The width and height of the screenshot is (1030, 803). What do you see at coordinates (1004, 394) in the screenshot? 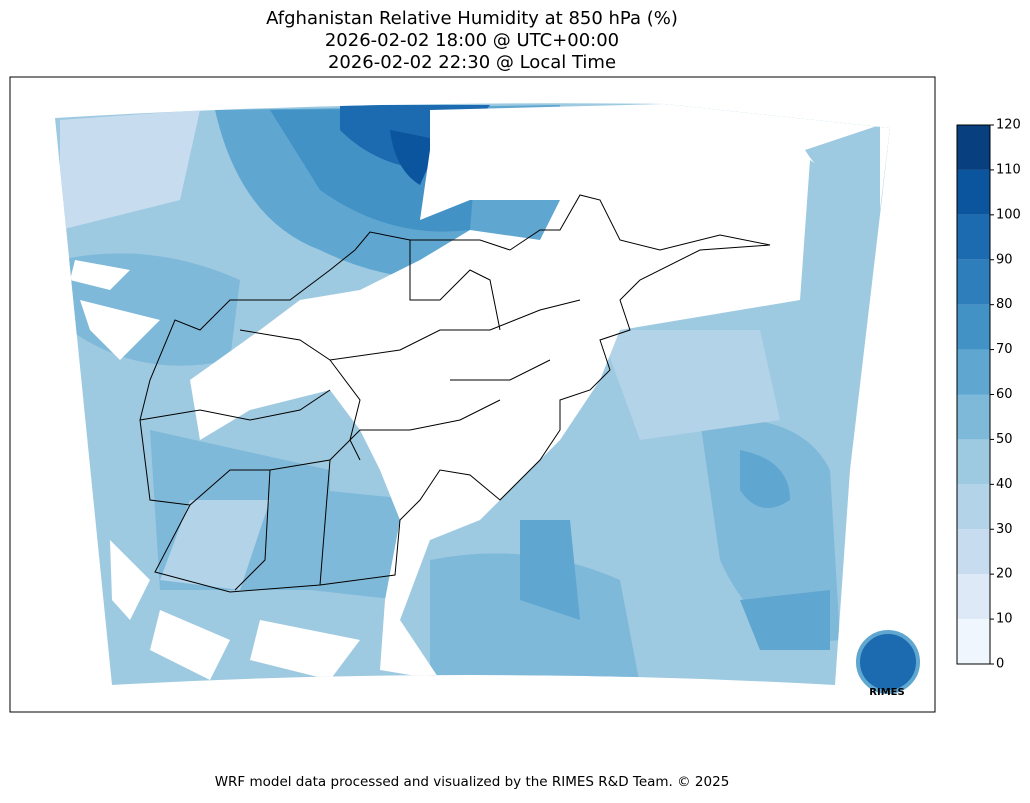
I see `colorbar-tick-label: 60` at bounding box center [1004, 394].